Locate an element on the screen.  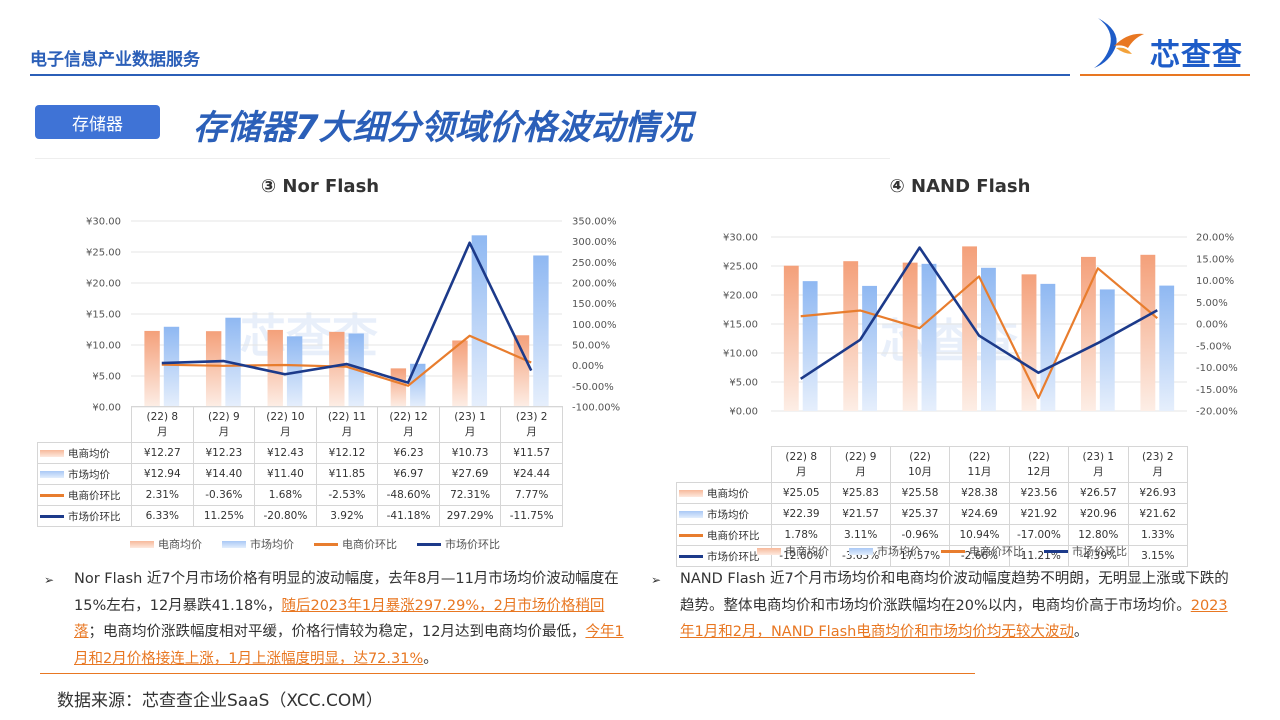
y-tick-label-right: 10.00% is located at coordinates (1215, 281).